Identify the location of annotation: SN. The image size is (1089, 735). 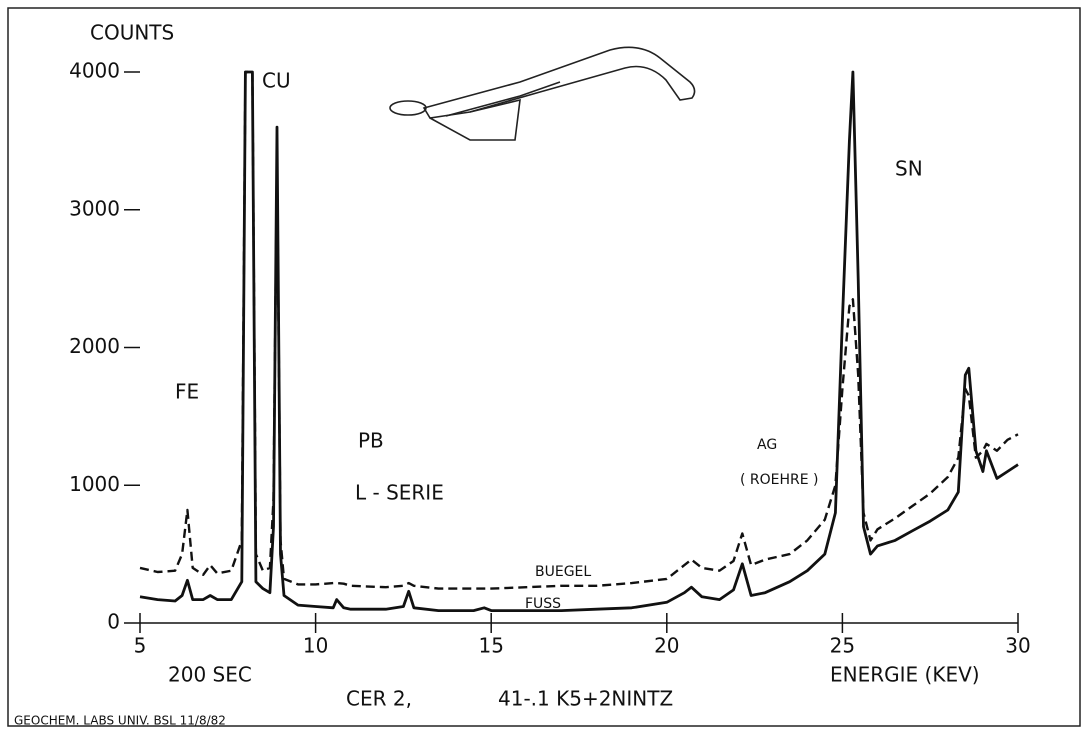
(909, 169).